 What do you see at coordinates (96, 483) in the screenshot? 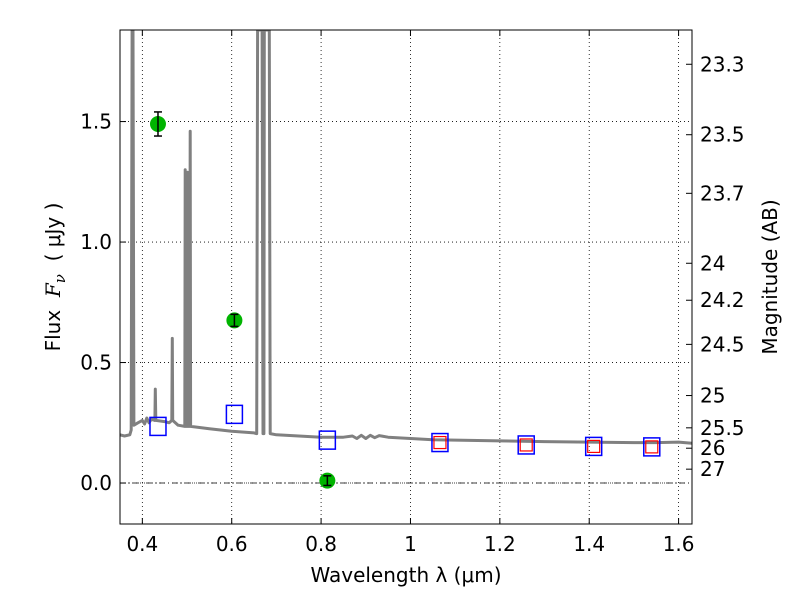
I see `y-tick-label: 0.0` at bounding box center [96, 483].